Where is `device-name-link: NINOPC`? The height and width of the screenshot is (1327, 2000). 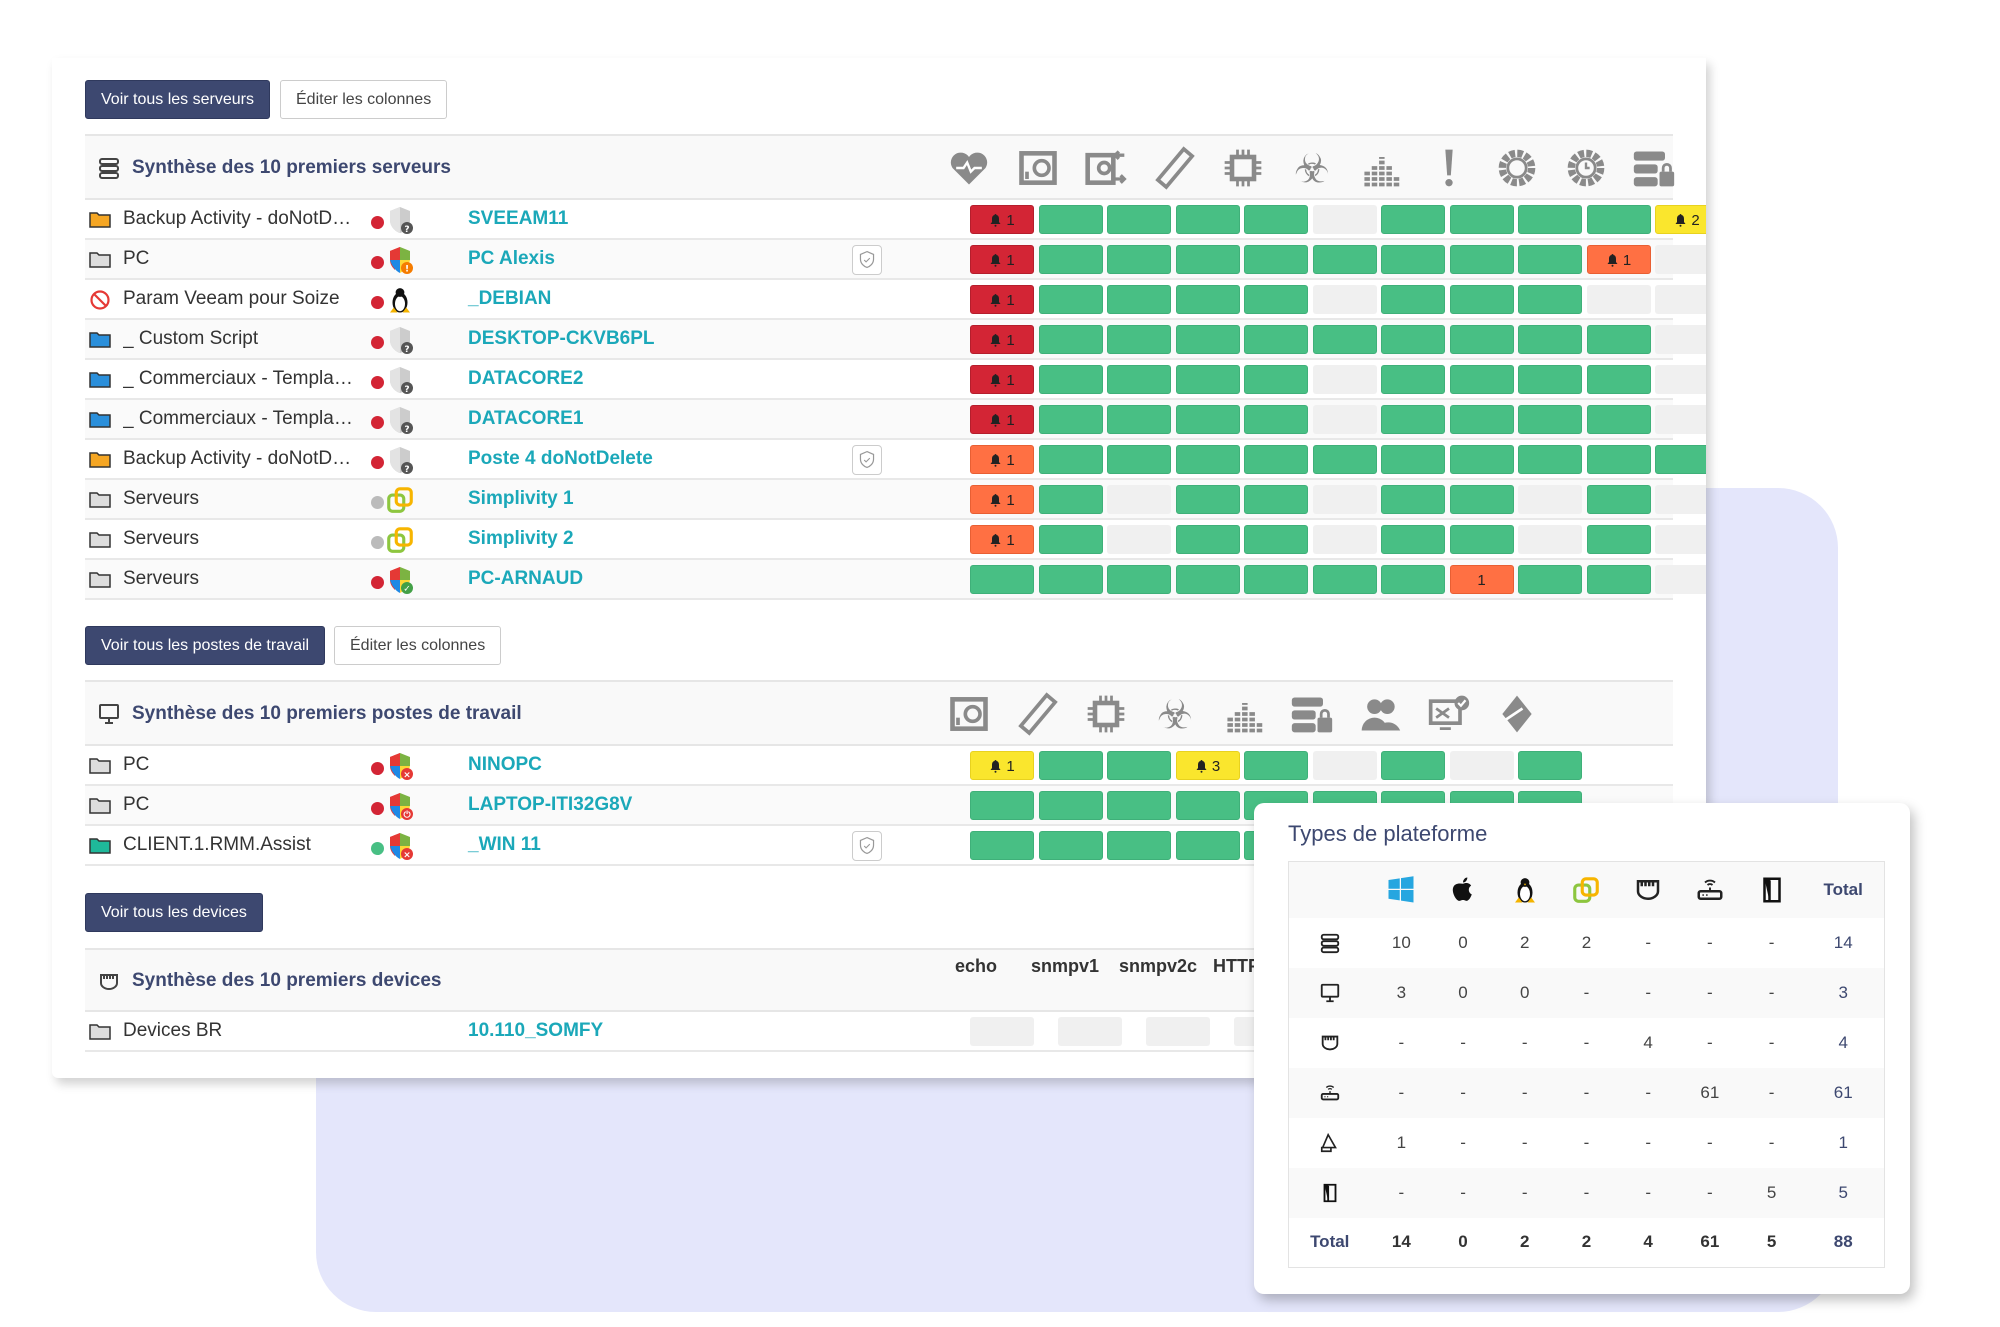
device-name-link: NINOPC is located at coordinates (505, 764).